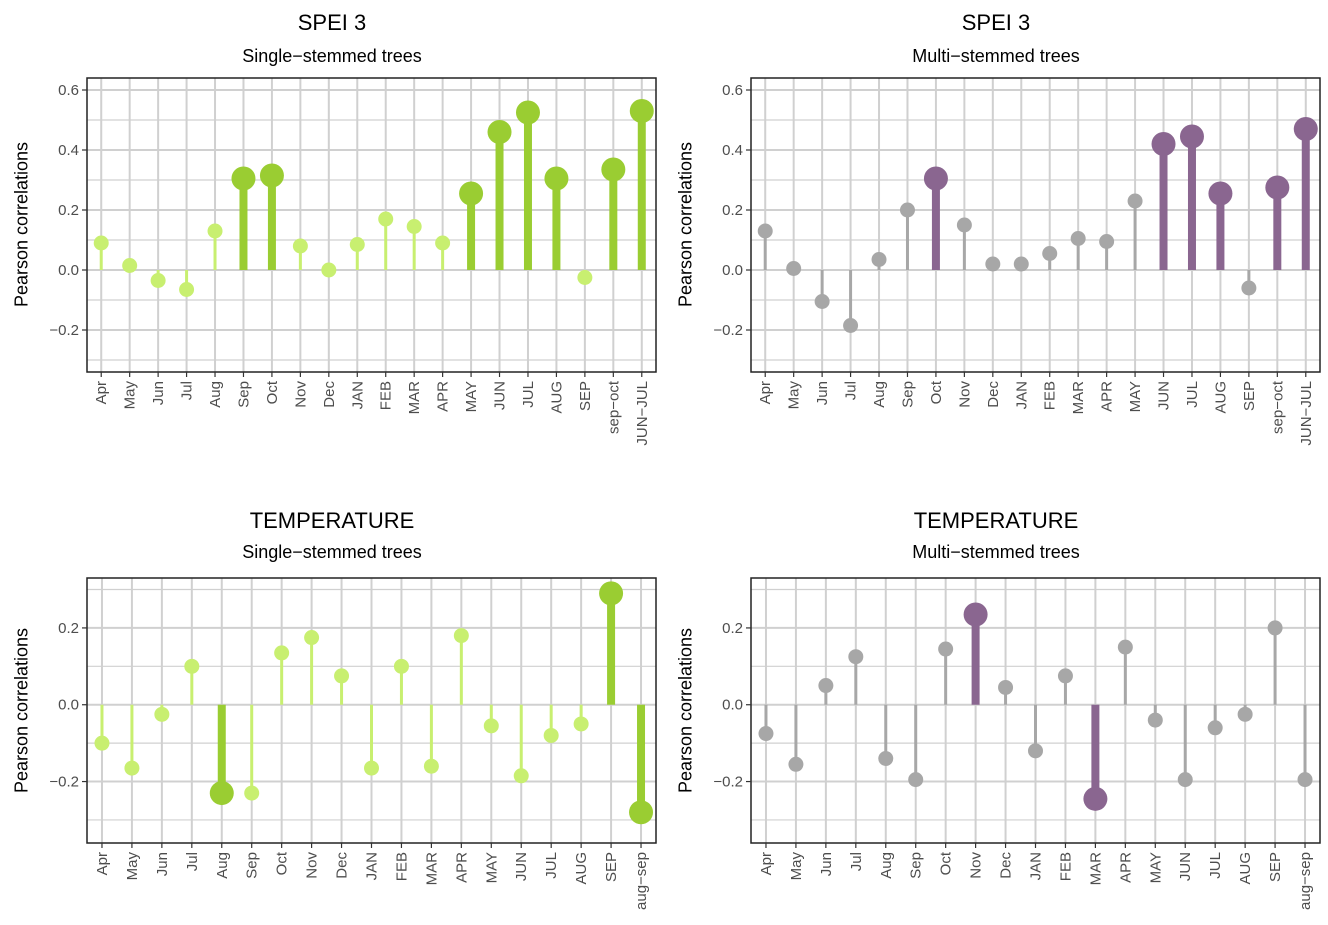 The height and width of the screenshot is (925, 1328). Describe the element at coordinates (996, 56) in the screenshot. I see `chart-subtitle: Multi−stemmed trees` at that location.